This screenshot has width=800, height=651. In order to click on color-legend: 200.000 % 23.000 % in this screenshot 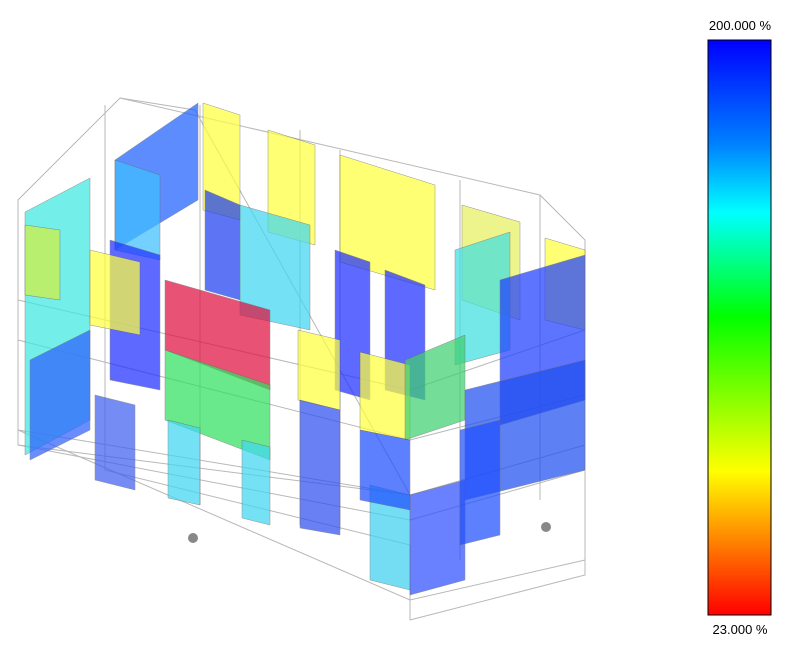, I will do `click(739, 327)`.